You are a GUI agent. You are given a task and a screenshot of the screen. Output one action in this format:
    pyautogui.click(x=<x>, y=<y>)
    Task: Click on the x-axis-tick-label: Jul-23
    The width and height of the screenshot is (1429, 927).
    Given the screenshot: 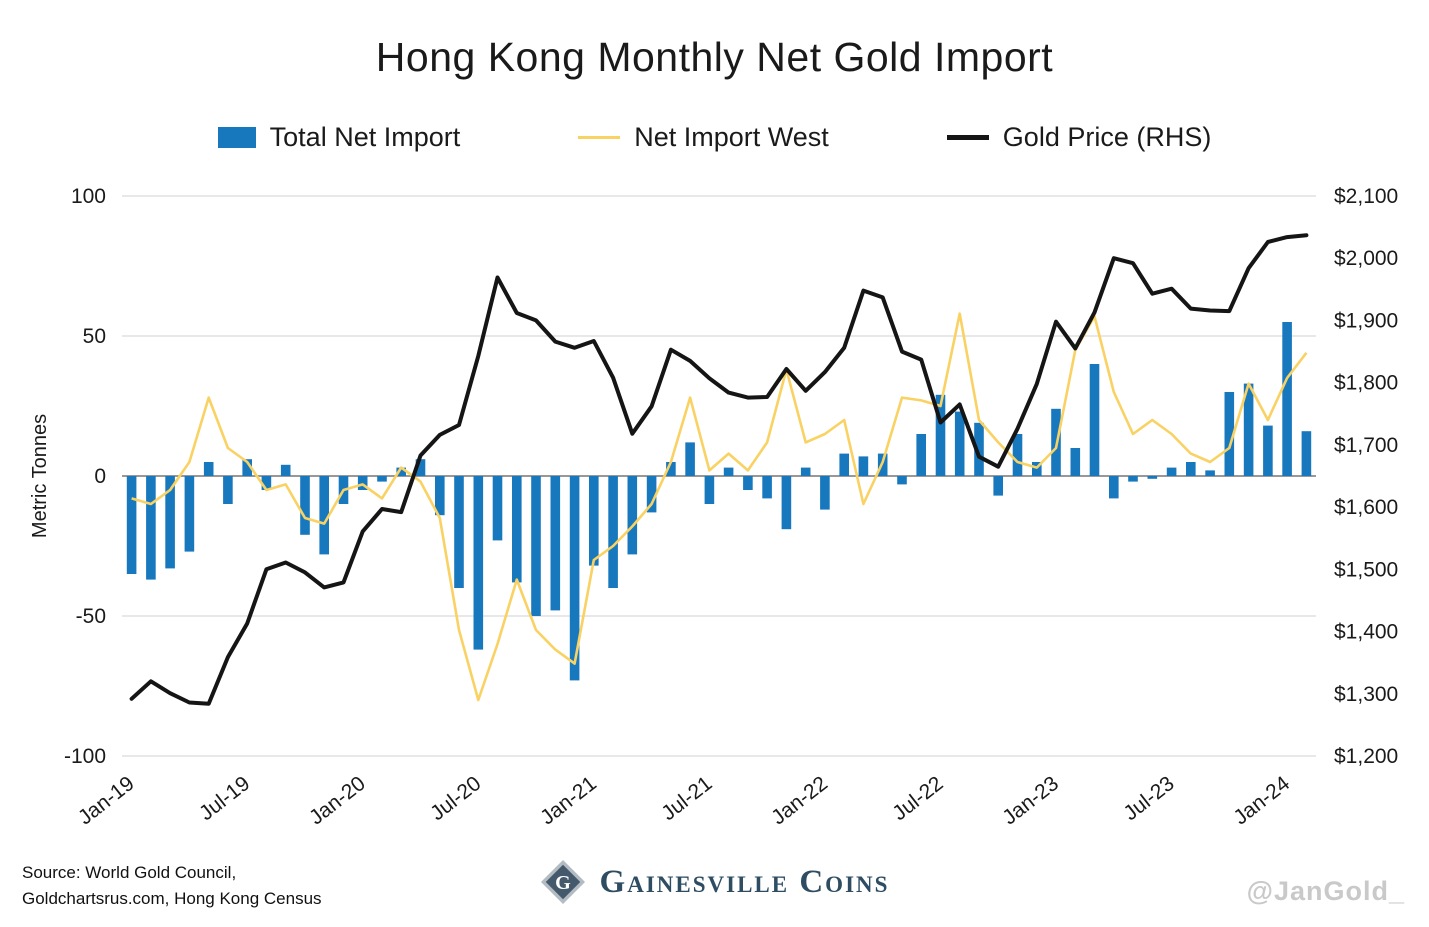 What is the action you would take?
    pyautogui.click(x=1148, y=798)
    